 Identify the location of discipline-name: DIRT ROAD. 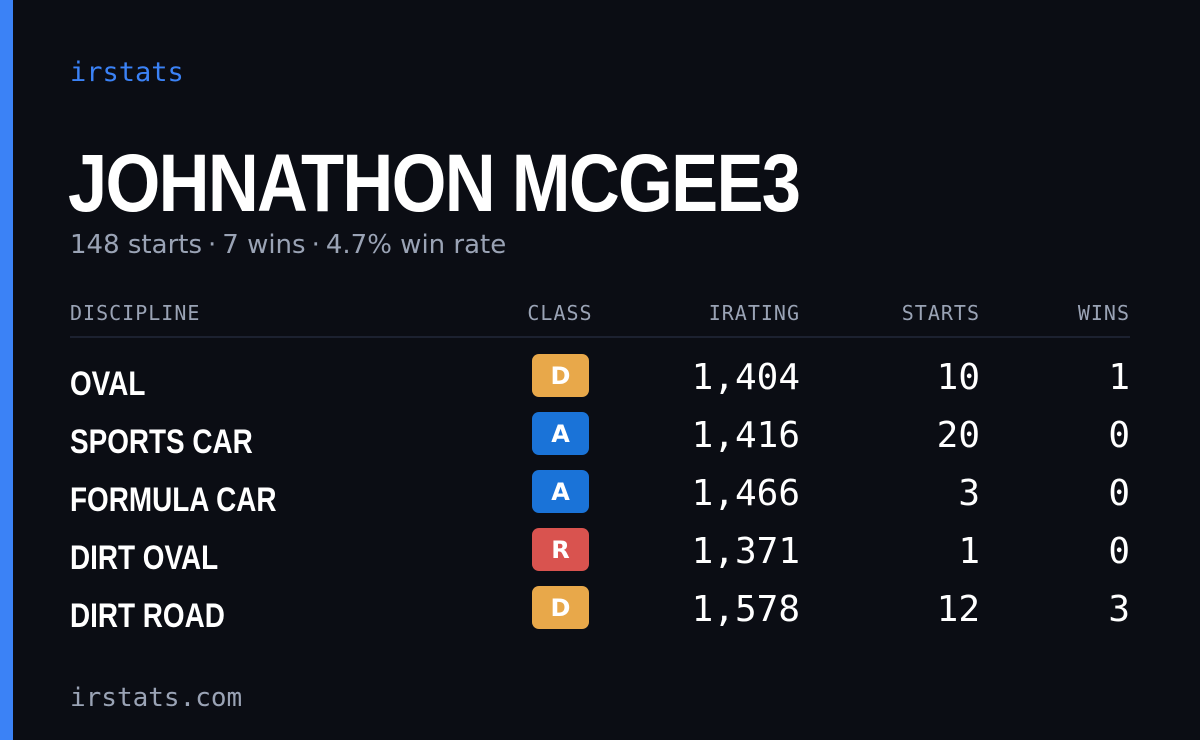
(147, 616).